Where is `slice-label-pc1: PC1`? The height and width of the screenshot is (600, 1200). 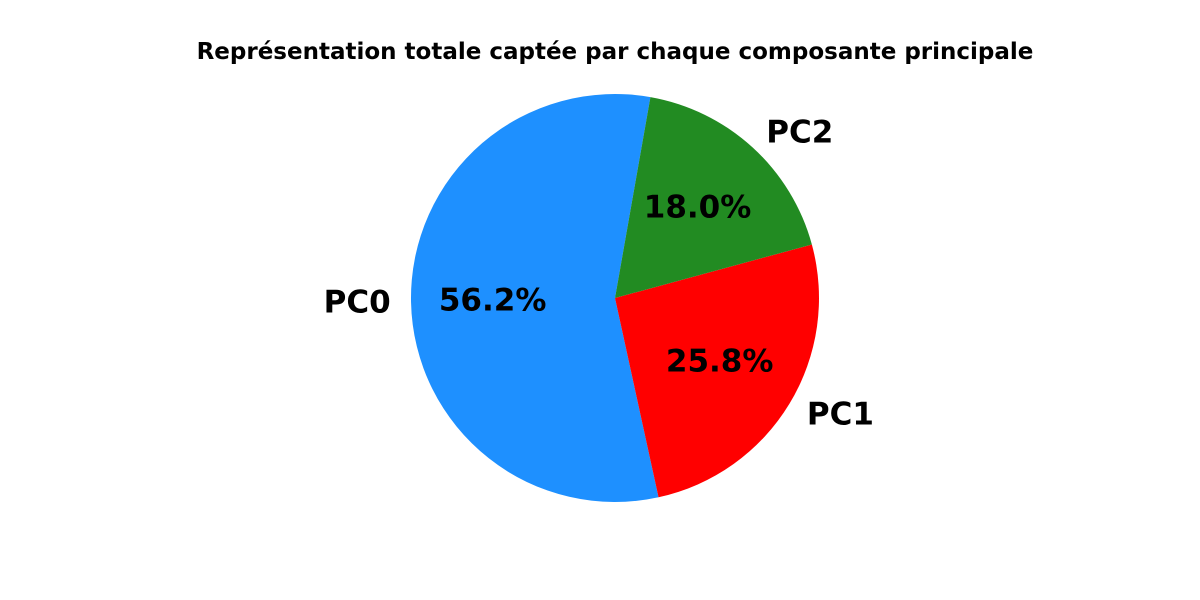
slice-label-pc1: PC1 is located at coordinates (840, 414).